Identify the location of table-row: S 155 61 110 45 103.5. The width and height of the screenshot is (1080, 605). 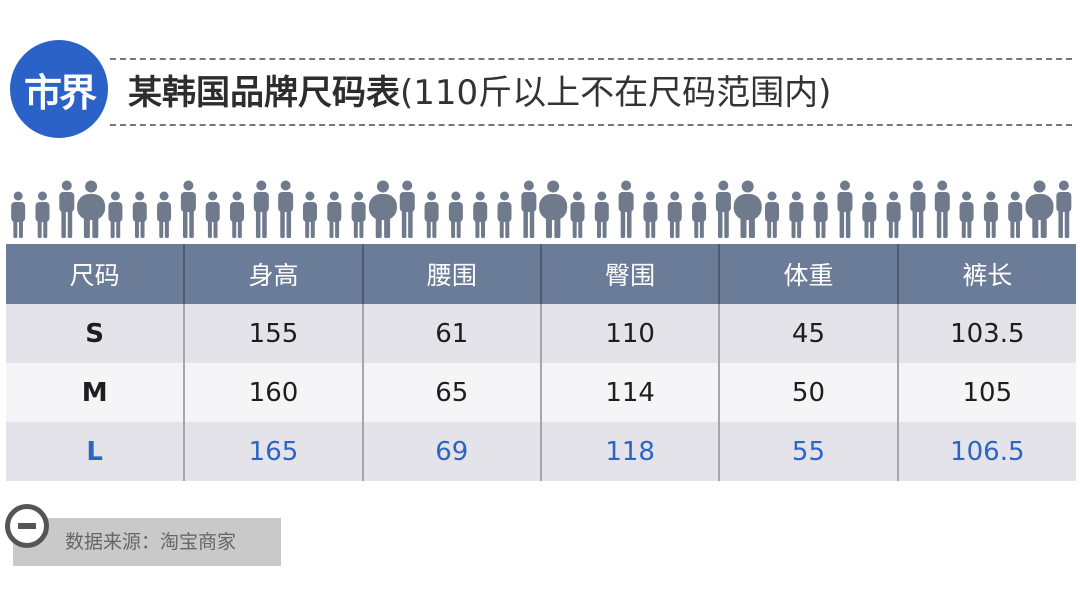
(541, 333).